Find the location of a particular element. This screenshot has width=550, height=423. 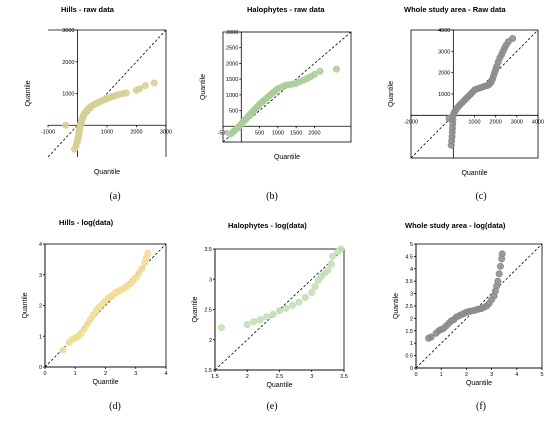

y-tick-label: 1.5 is located at coordinates (409, 332).